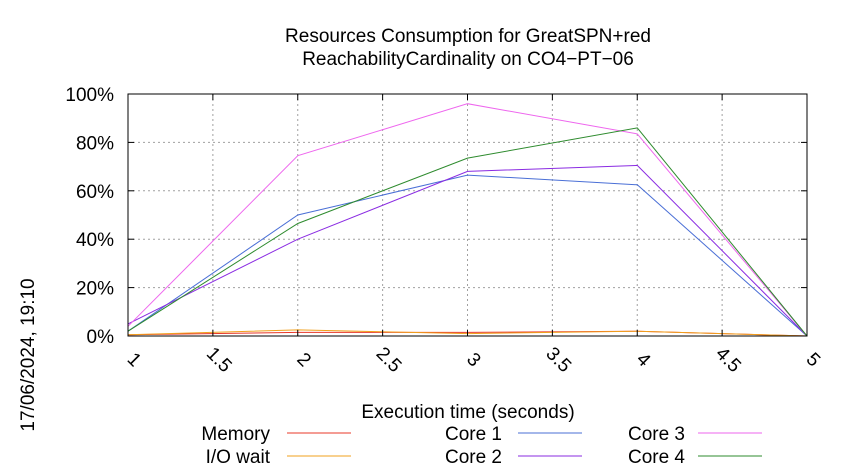 This screenshot has height=475, width=850. I want to click on chart-title-line-1: Resources Consumption for GreatSPN+red, so click(468, 36).